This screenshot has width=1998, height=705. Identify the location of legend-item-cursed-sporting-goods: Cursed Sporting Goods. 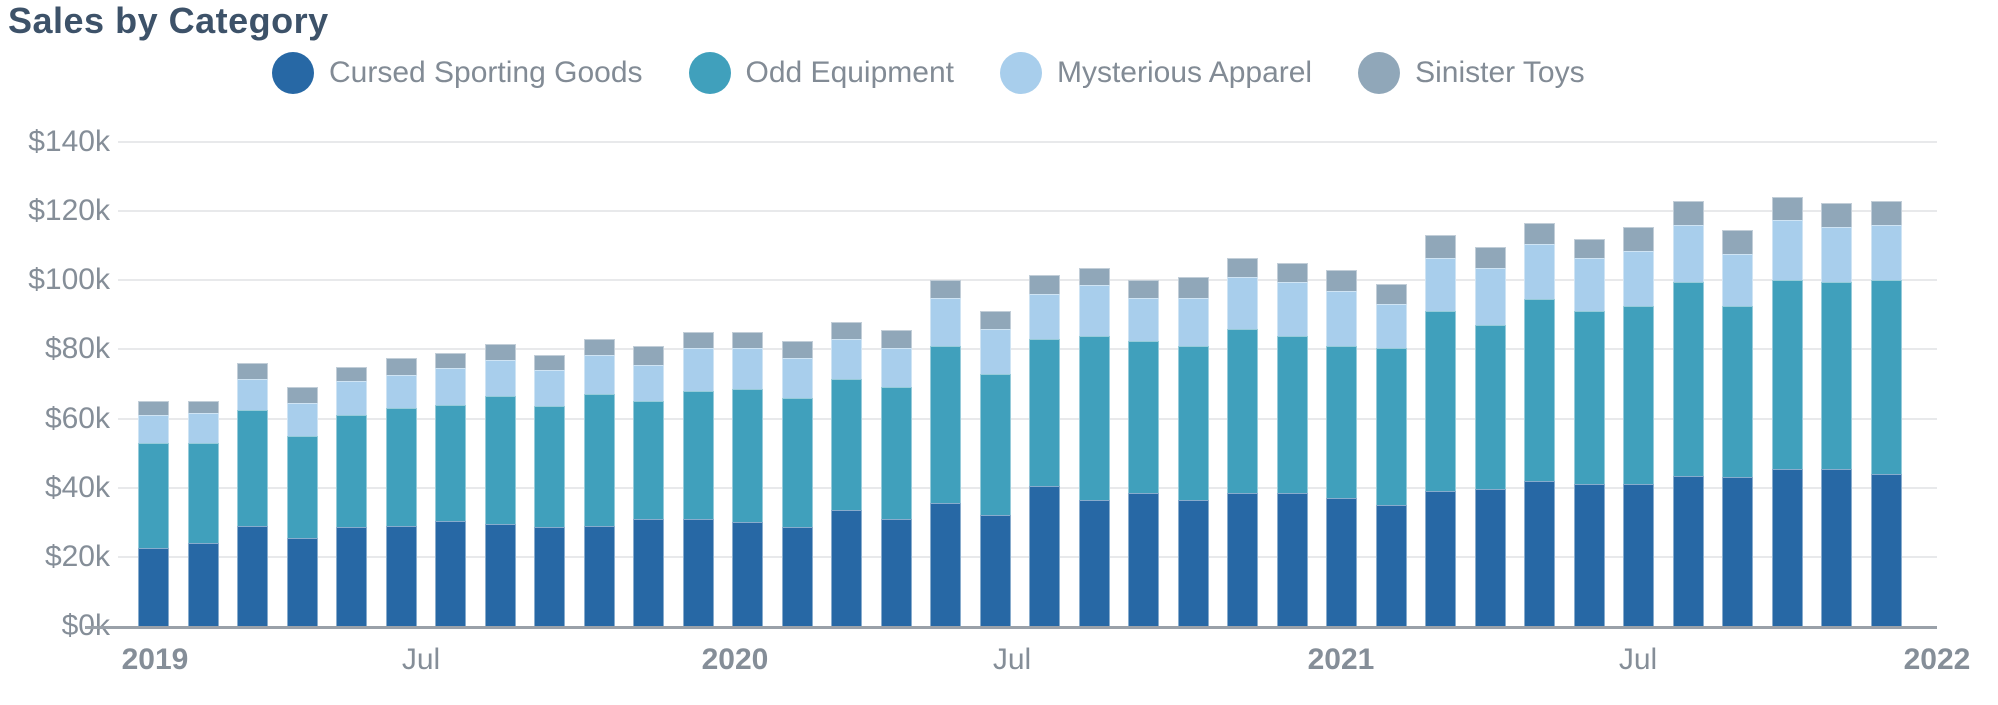
(457, 73).